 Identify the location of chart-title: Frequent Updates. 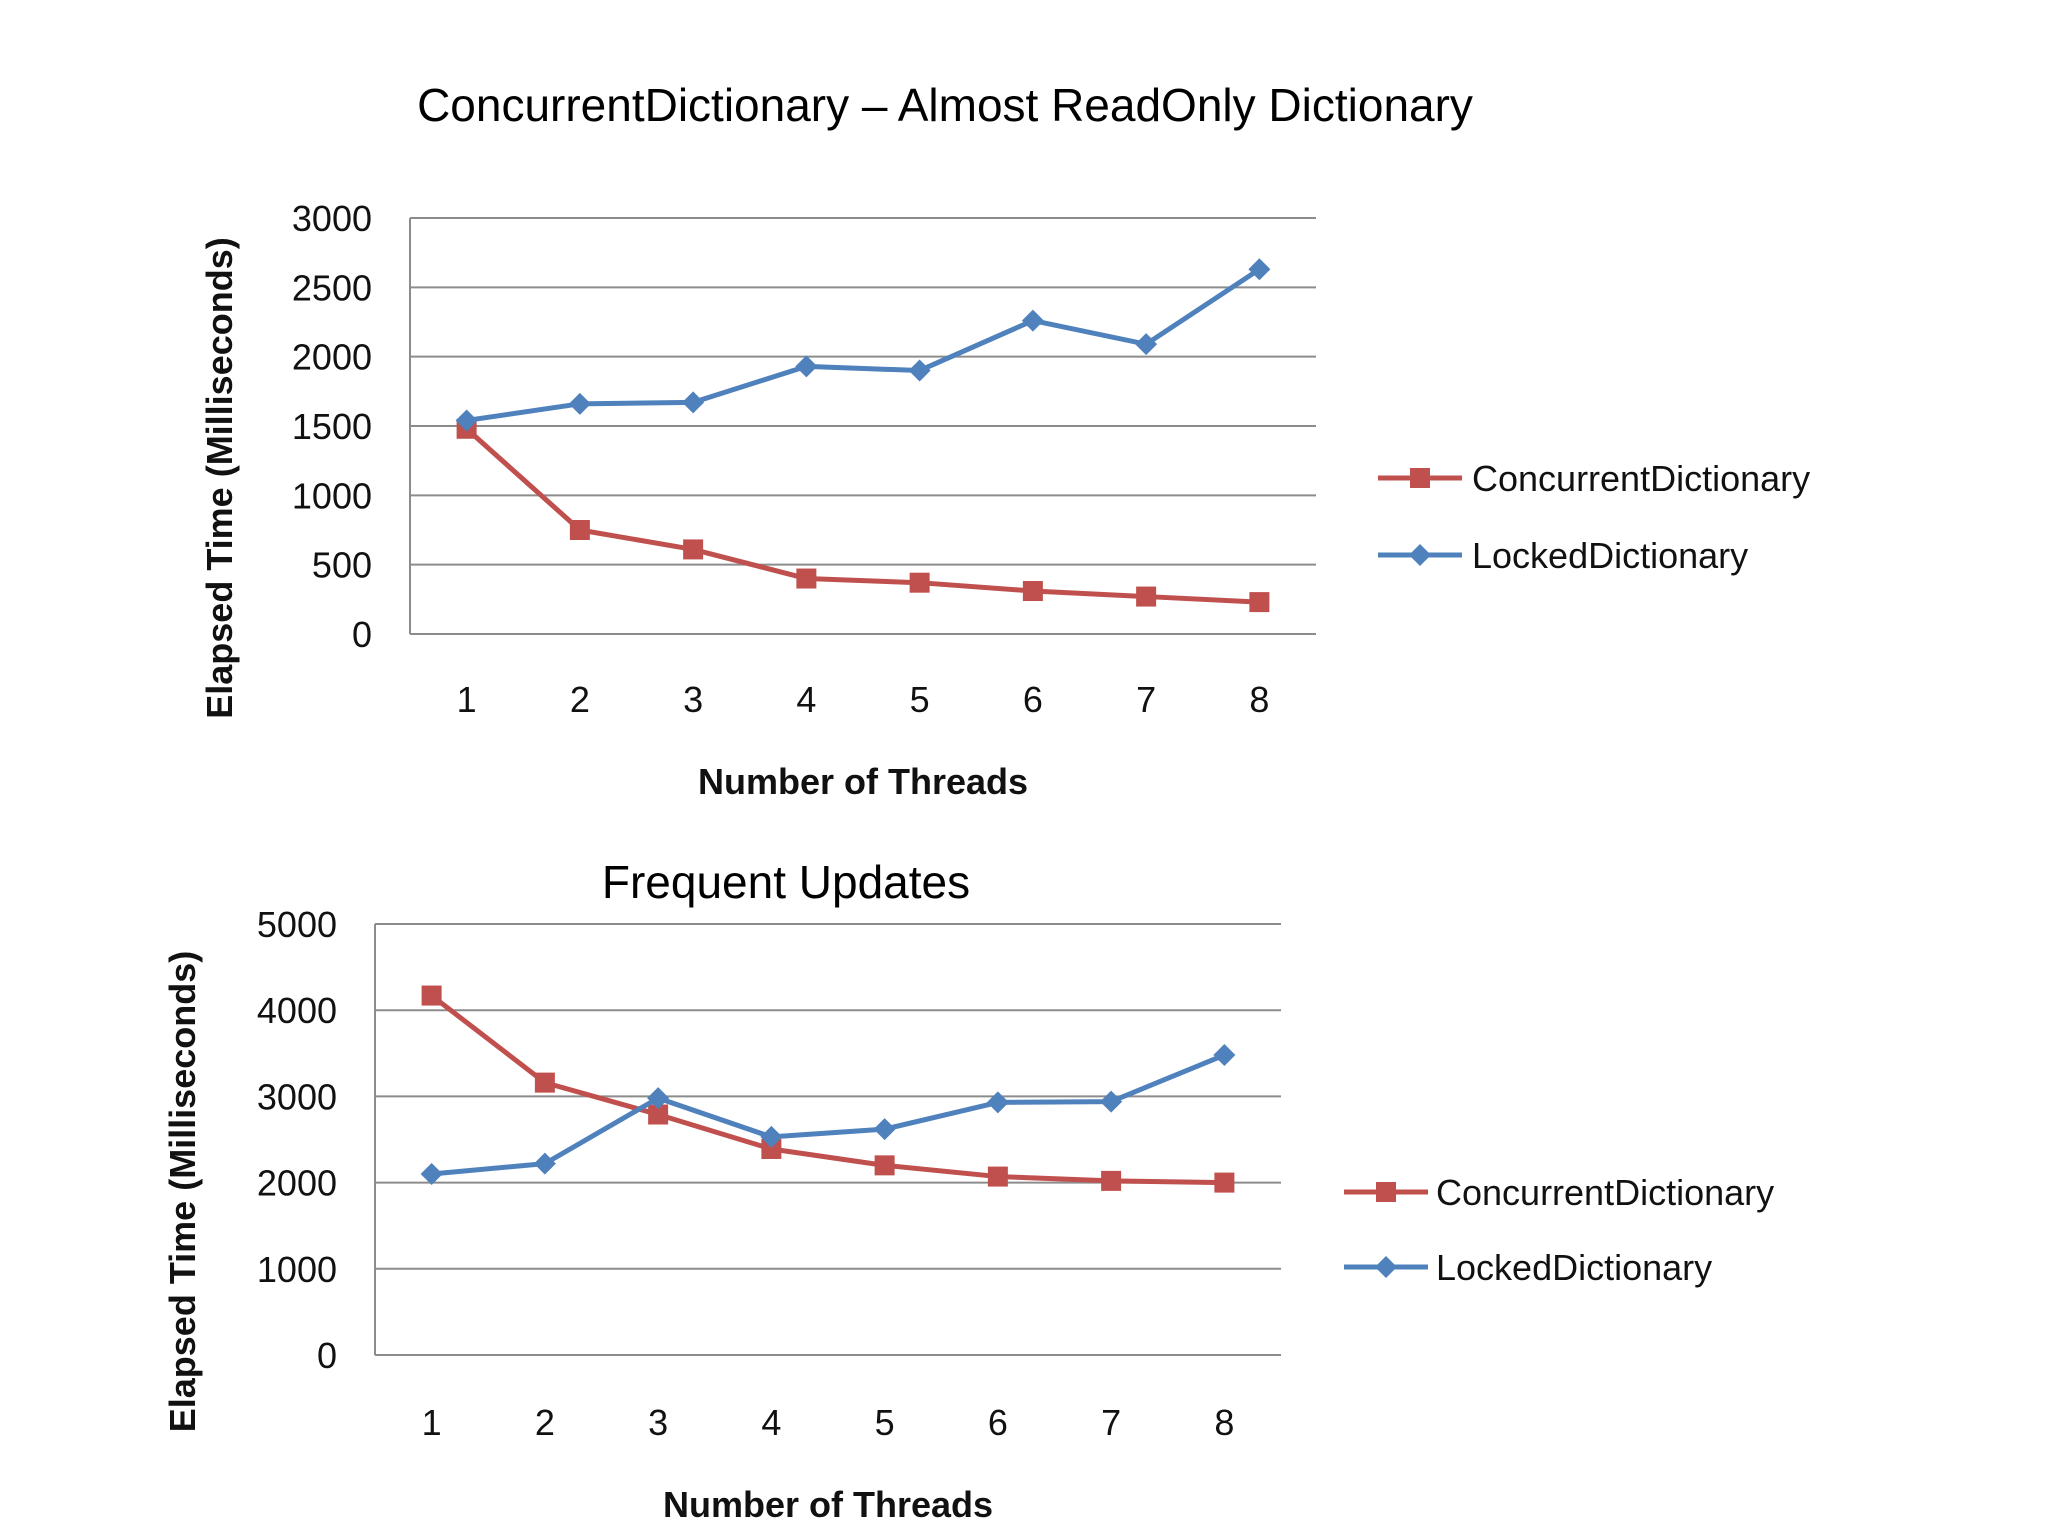
(786, 882).